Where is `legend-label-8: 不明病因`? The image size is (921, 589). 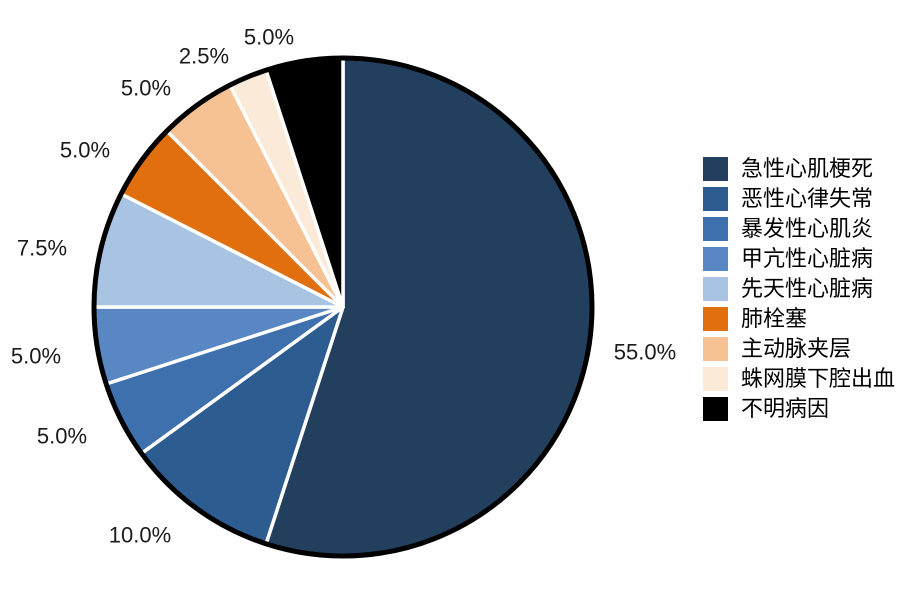
legend-label-8: 不明病因 is located at coordinates (785, 408).